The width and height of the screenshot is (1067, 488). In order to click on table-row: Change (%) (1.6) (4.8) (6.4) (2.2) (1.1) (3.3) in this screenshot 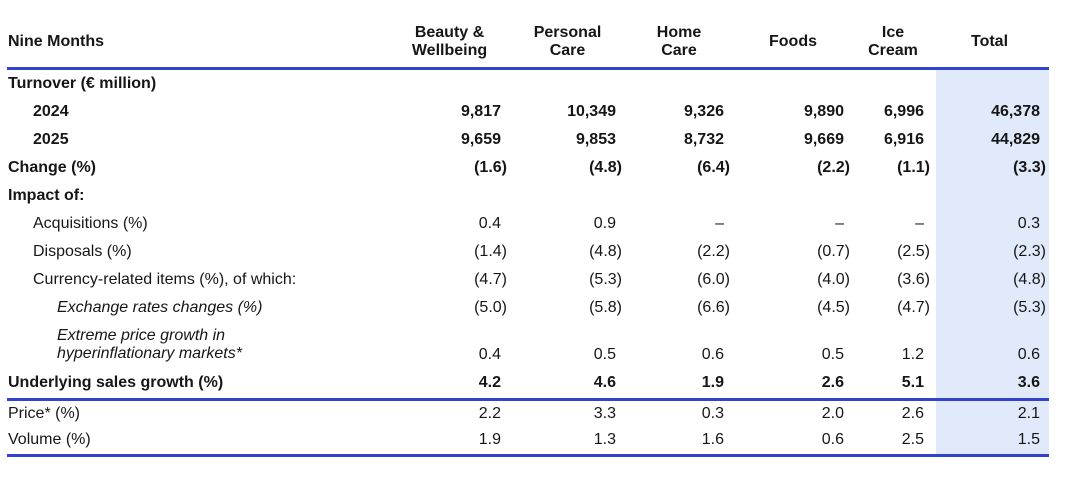, I will do `click(528, 168)`.